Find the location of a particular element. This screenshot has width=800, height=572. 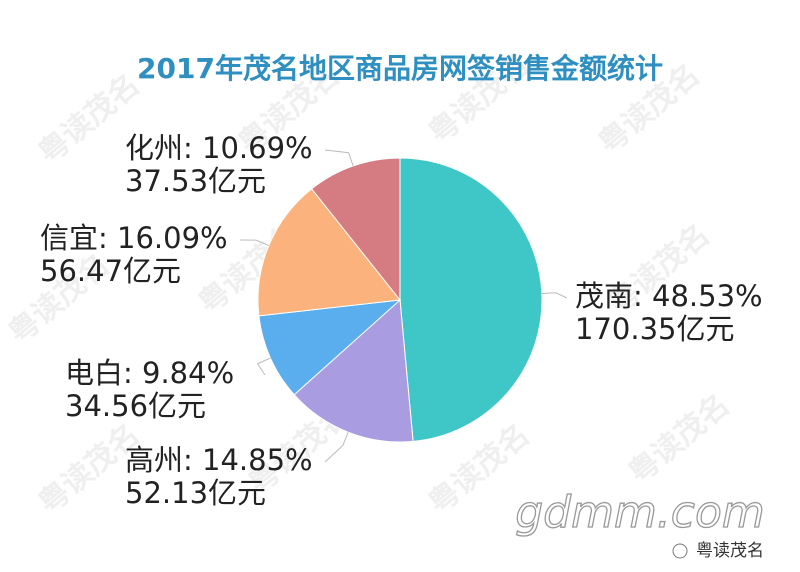

category-name: 高州 is located at coordinates (154, 460).